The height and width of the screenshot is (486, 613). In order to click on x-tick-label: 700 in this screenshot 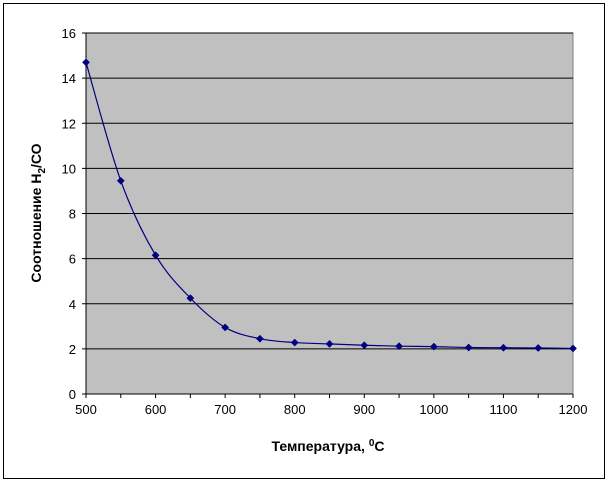, I will do `click(225, 409)`.